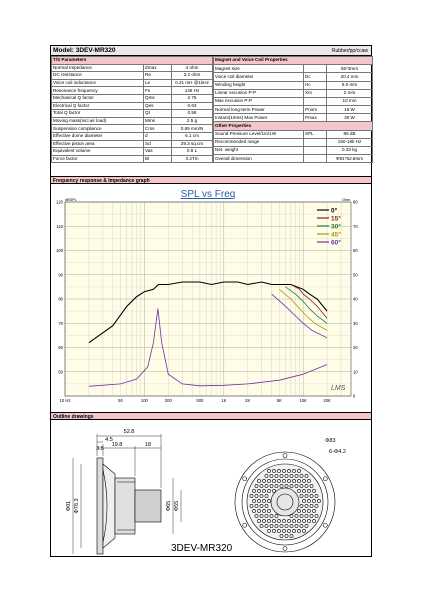  What do you see at coordinates (192, 75) in the screenshot?
I see `ts-param-value: 3.2 ohm` at bounding box center [192, 75].